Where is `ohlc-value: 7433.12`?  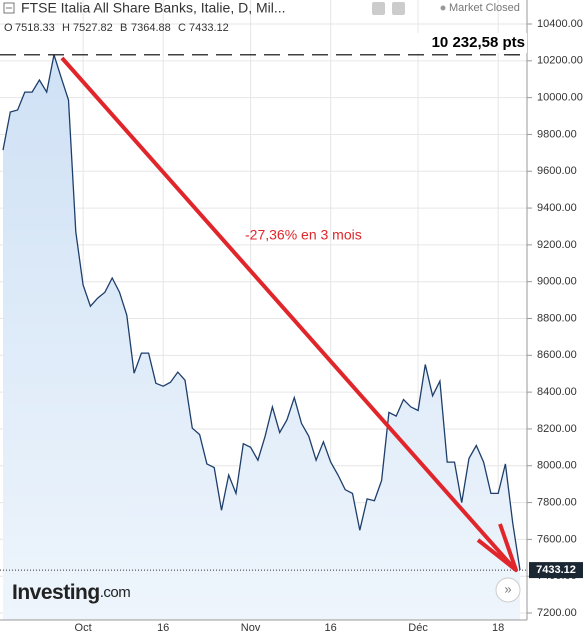 ohlc-value: 7433.12 is located at coordinates (209, 28).